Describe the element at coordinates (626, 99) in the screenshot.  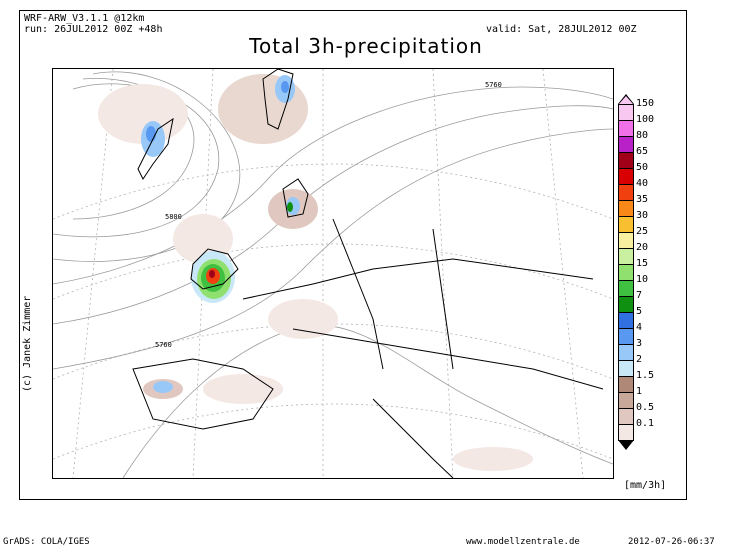
I see `legend-arrow-top` at that location.